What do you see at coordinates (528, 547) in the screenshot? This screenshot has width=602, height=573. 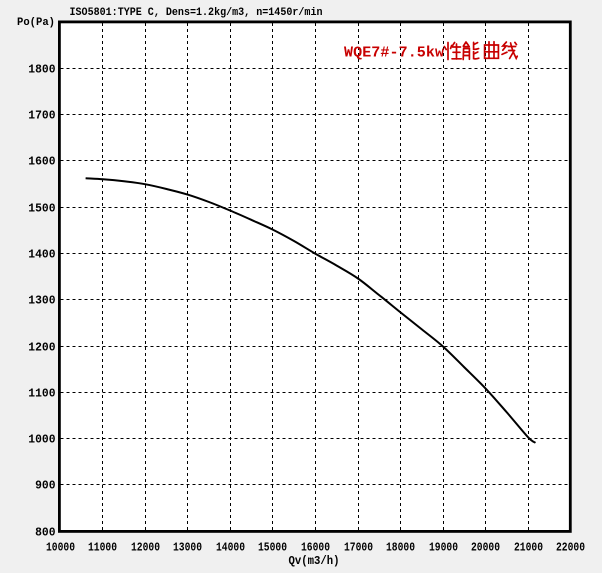 I see `svg-text: 21000` at bounding box center [528, 547].